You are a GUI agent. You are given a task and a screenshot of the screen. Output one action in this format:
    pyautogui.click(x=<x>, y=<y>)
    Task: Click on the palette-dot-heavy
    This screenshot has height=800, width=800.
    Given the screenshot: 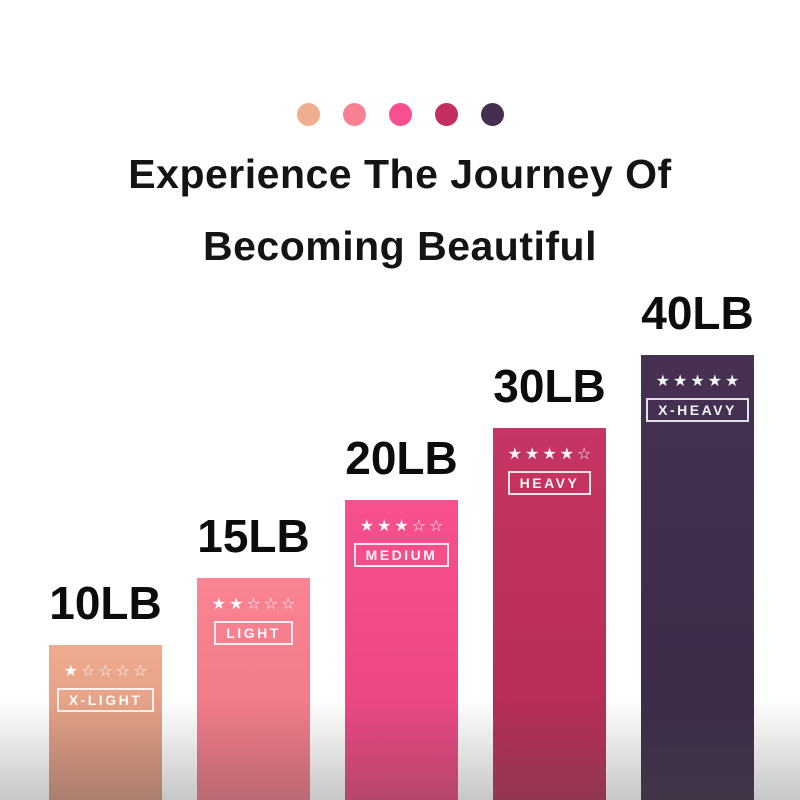 What is the action you would take?
    pyautogui.click(x=446, y=114)
    